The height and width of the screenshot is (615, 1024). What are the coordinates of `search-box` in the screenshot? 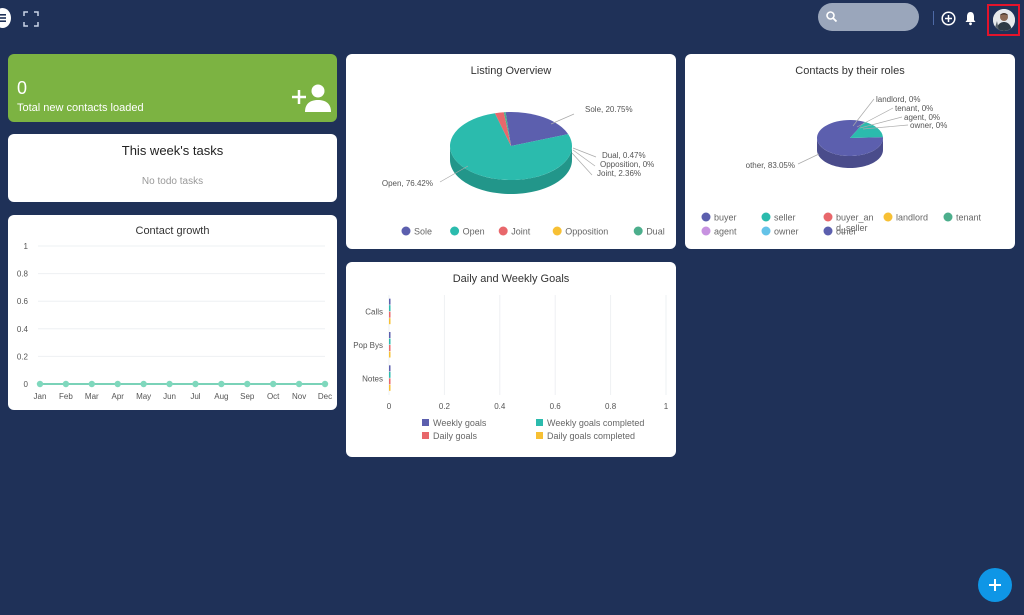 It's located at (868, 17).